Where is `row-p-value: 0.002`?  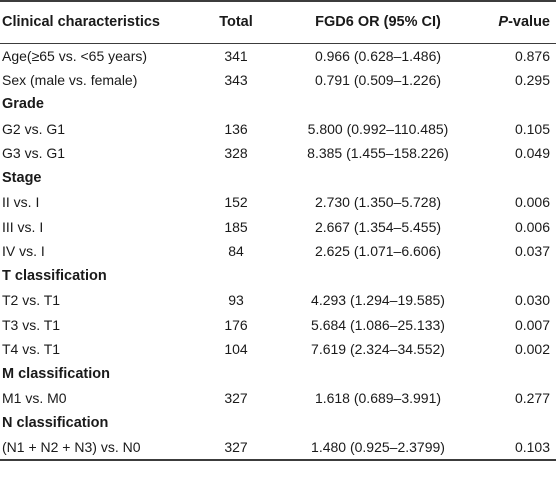
row-p-value: 0.002 is located at coordinates (532, 349).